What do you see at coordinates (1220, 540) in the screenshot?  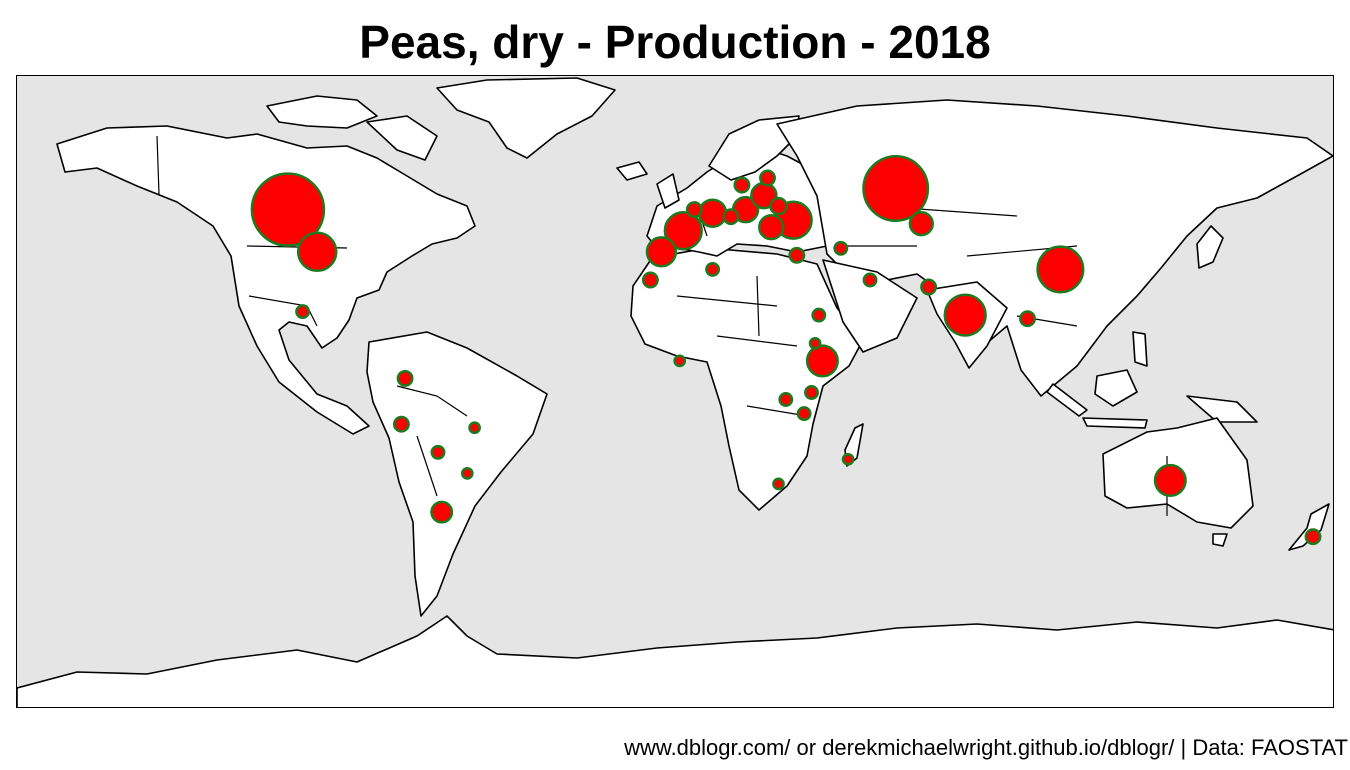 I see `tasmania` at bounding box center [1220, 540].